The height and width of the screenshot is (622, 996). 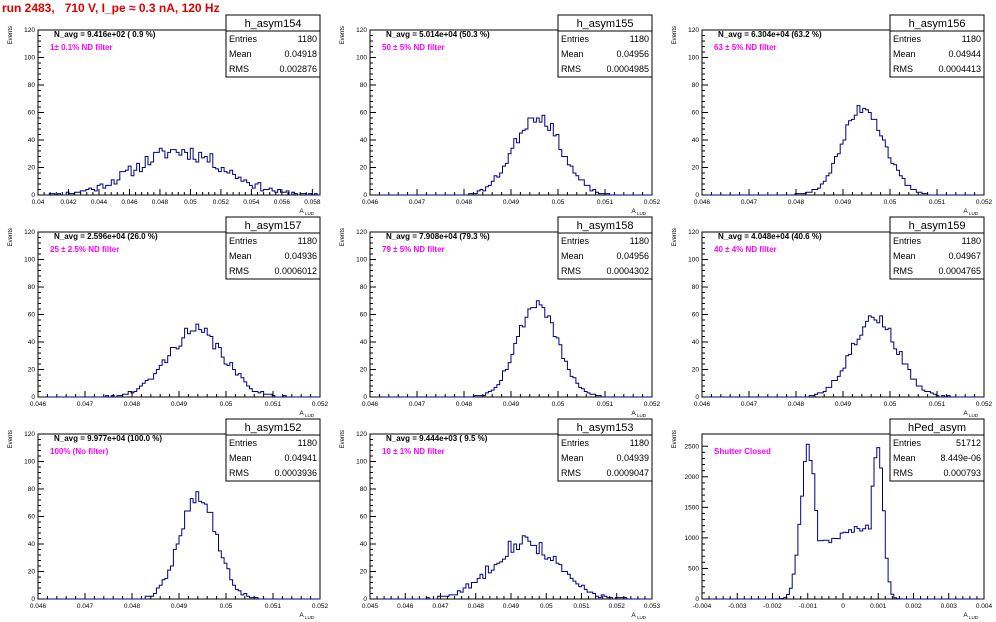 What do you see at coordinates (300, 54) in the screenshot?
I see `stats-value: 0.04918` at bounding box center [300, 54].